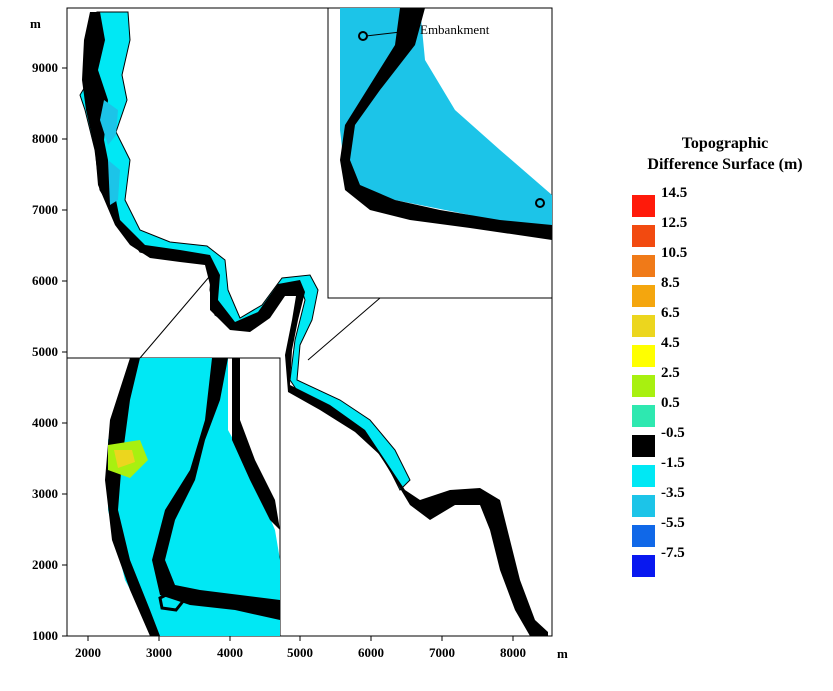 This screenshot has width=833, height=691. Describe the element at coordinates (45, 67) in the screenshot. I see `y-tick-label: 9000` at that location.